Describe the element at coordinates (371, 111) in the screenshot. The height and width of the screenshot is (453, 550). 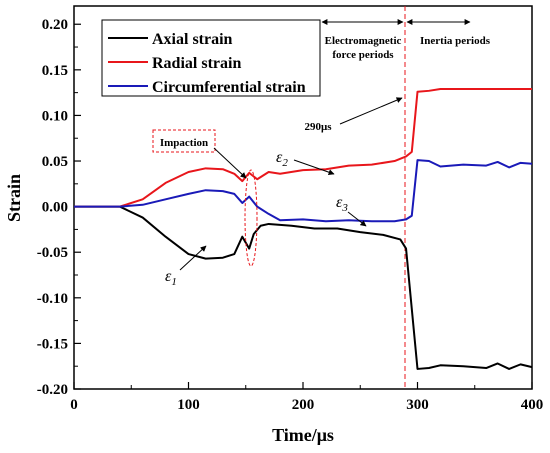
I see `t290-pointer` at that location.